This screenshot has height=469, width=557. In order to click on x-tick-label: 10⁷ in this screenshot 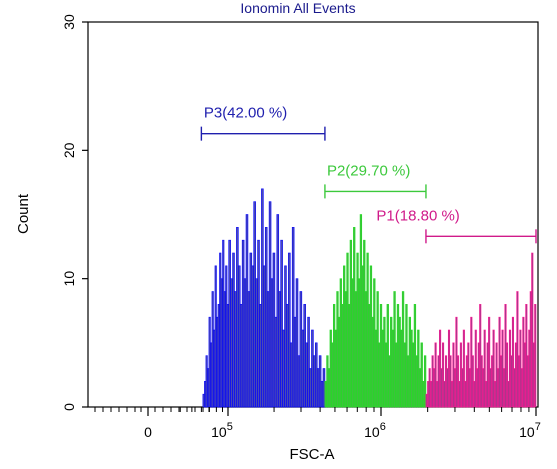, I will do `click(530, 430)`.